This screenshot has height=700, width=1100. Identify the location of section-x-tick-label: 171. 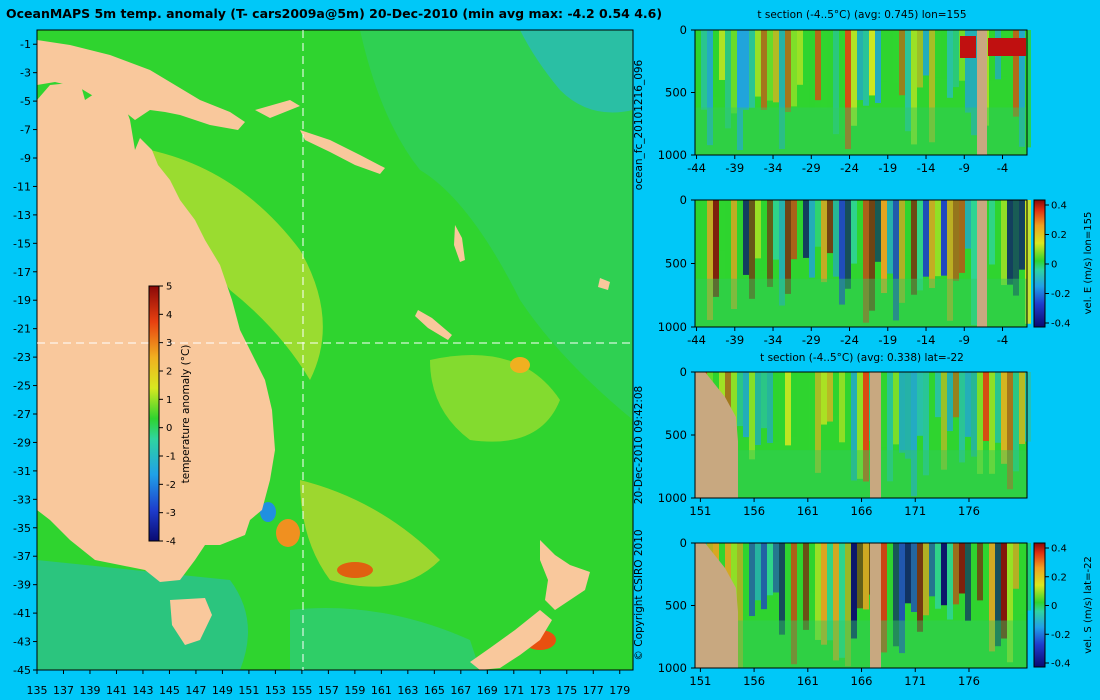
(915, 511).